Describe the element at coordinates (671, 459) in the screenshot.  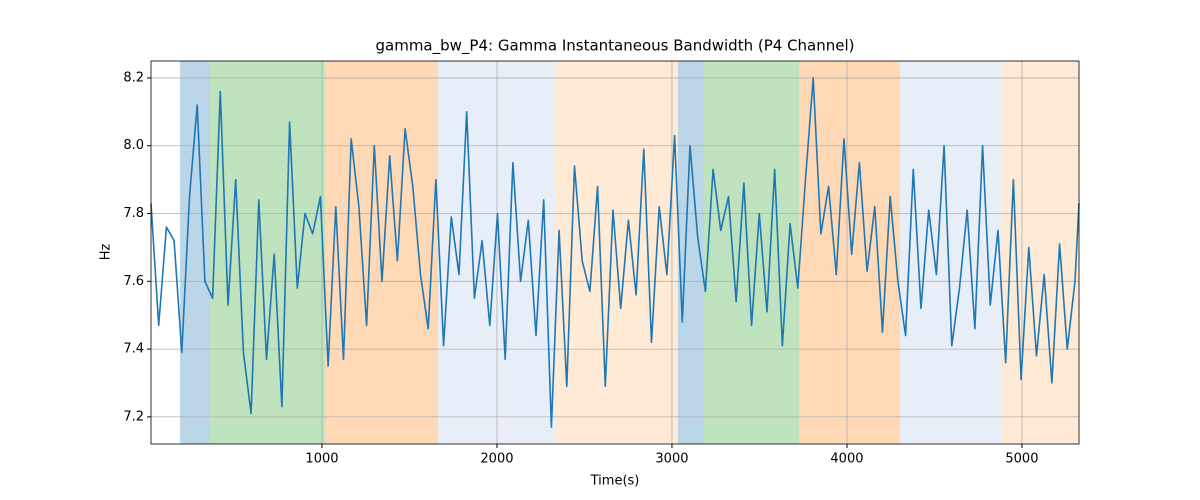
I see `x-tick-label: 3000` at that location.